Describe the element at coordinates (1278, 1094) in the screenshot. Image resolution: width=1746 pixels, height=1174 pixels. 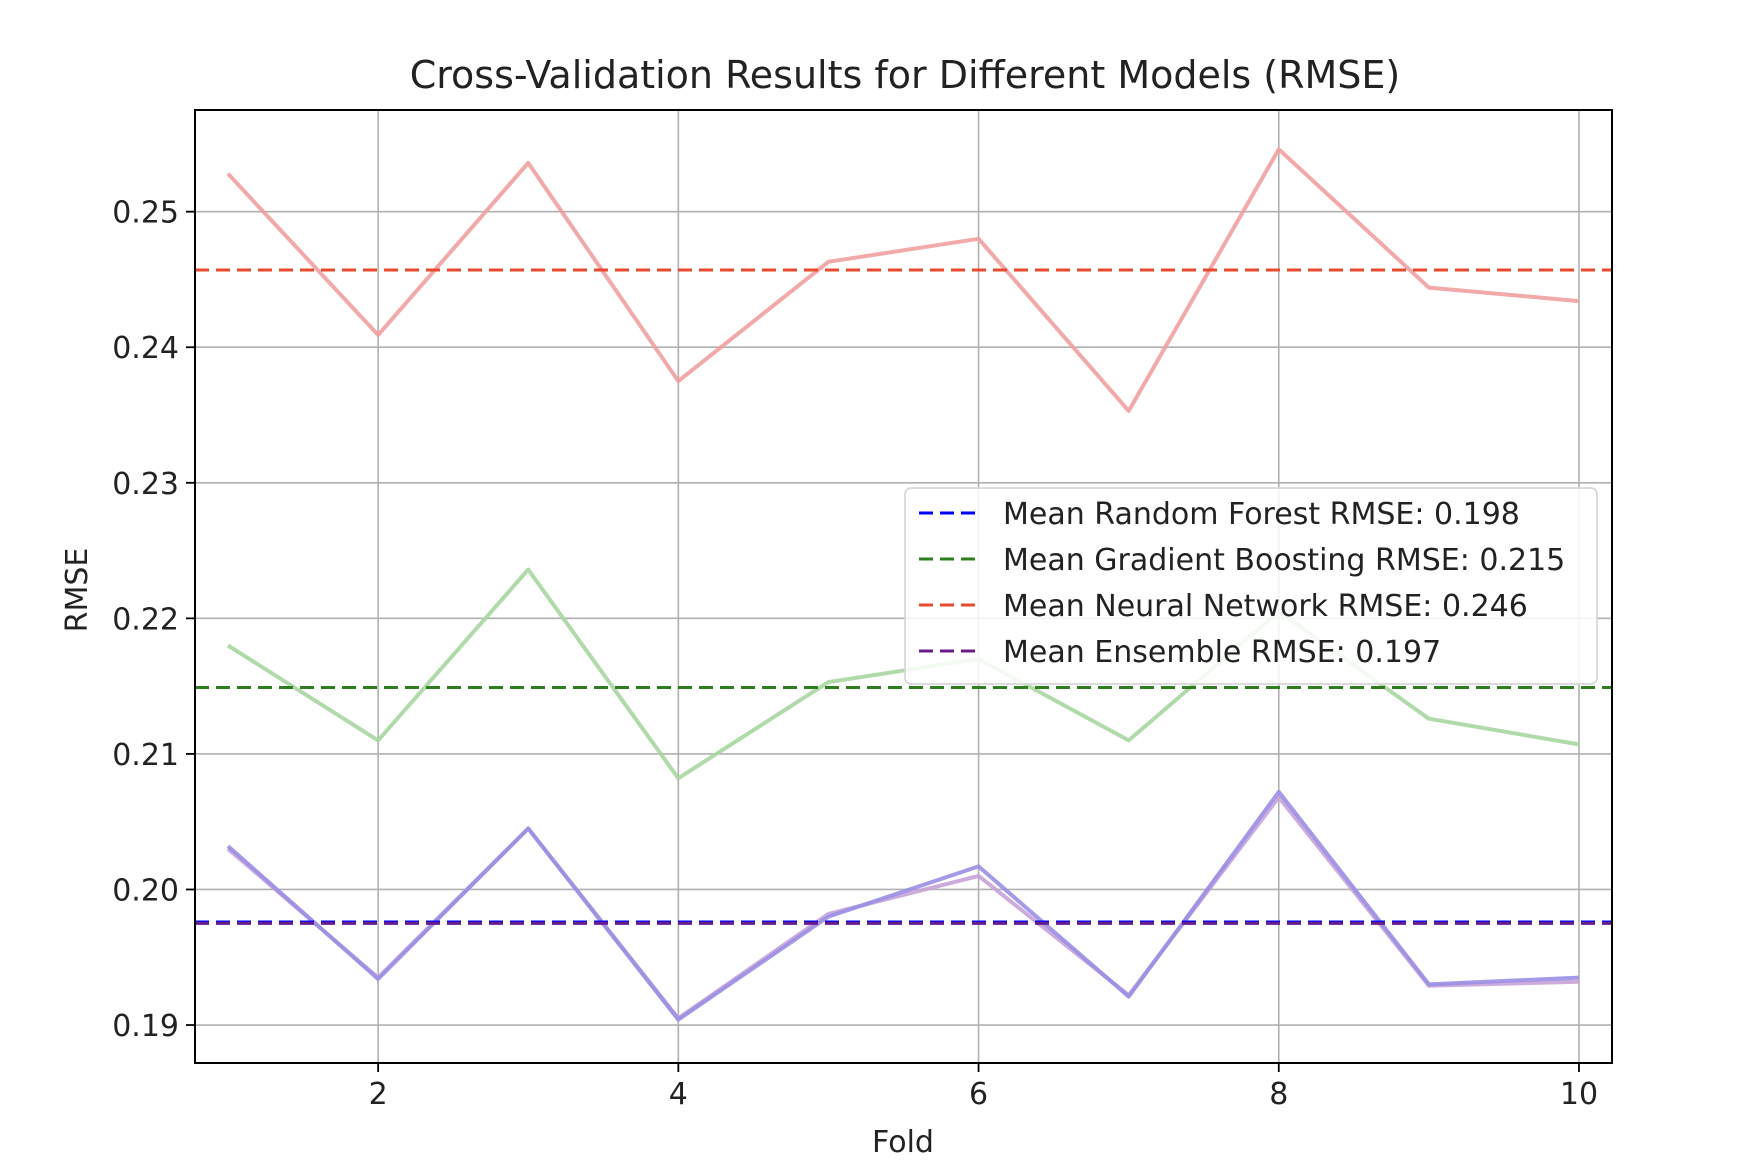
I see `x-tick-label: 8` at that location.